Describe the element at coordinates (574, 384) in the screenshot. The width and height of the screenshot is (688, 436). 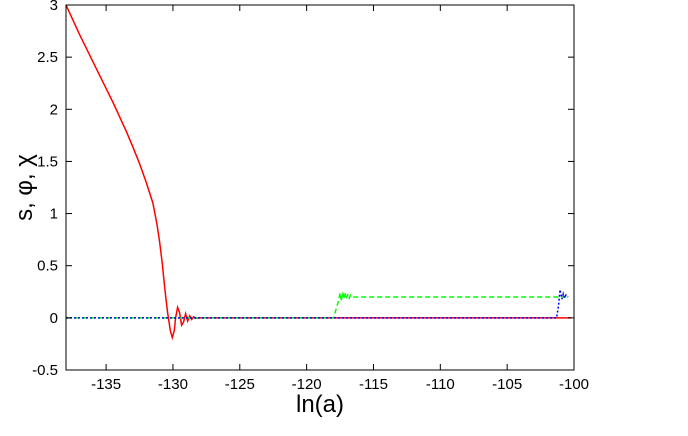
I see `x-tick-label: -100` at that location.